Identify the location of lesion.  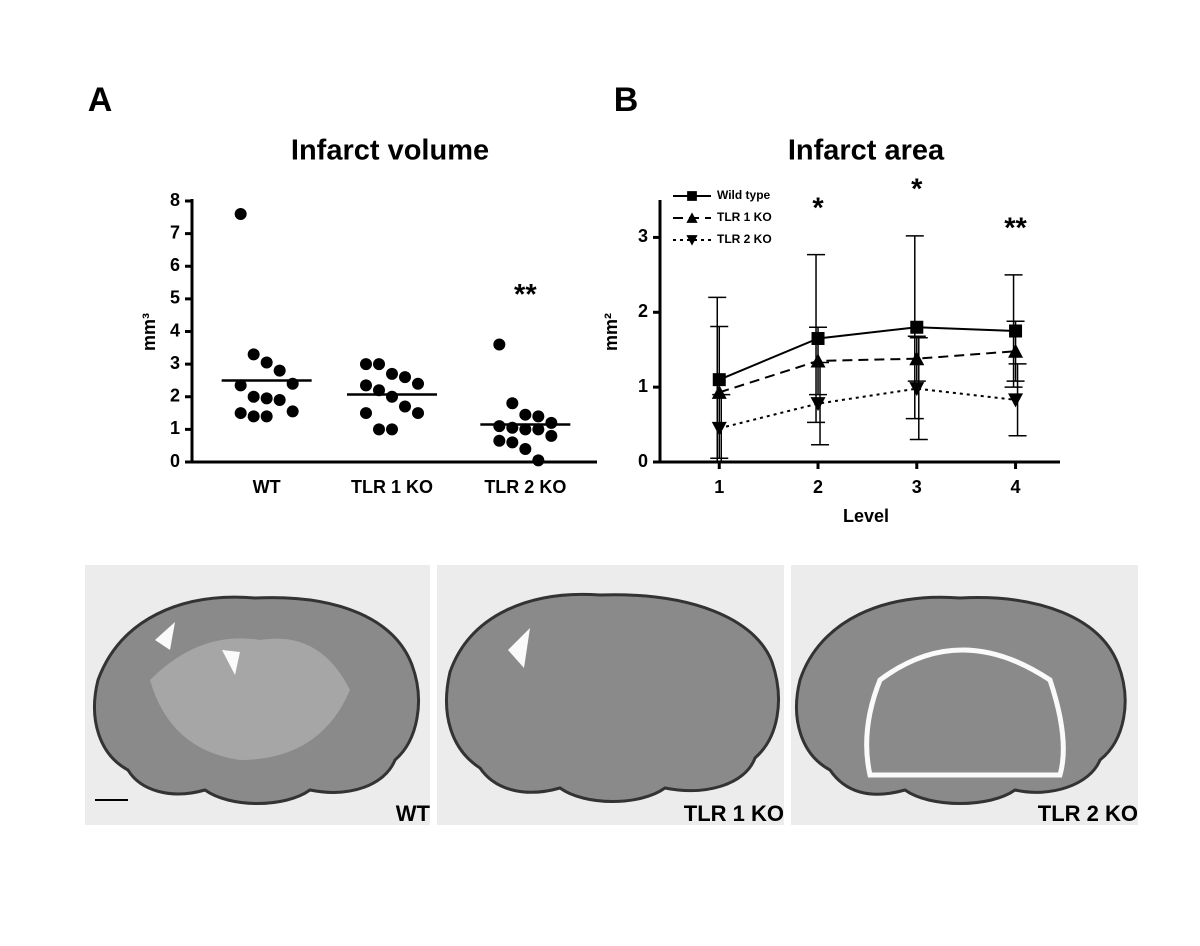
(250, 699).